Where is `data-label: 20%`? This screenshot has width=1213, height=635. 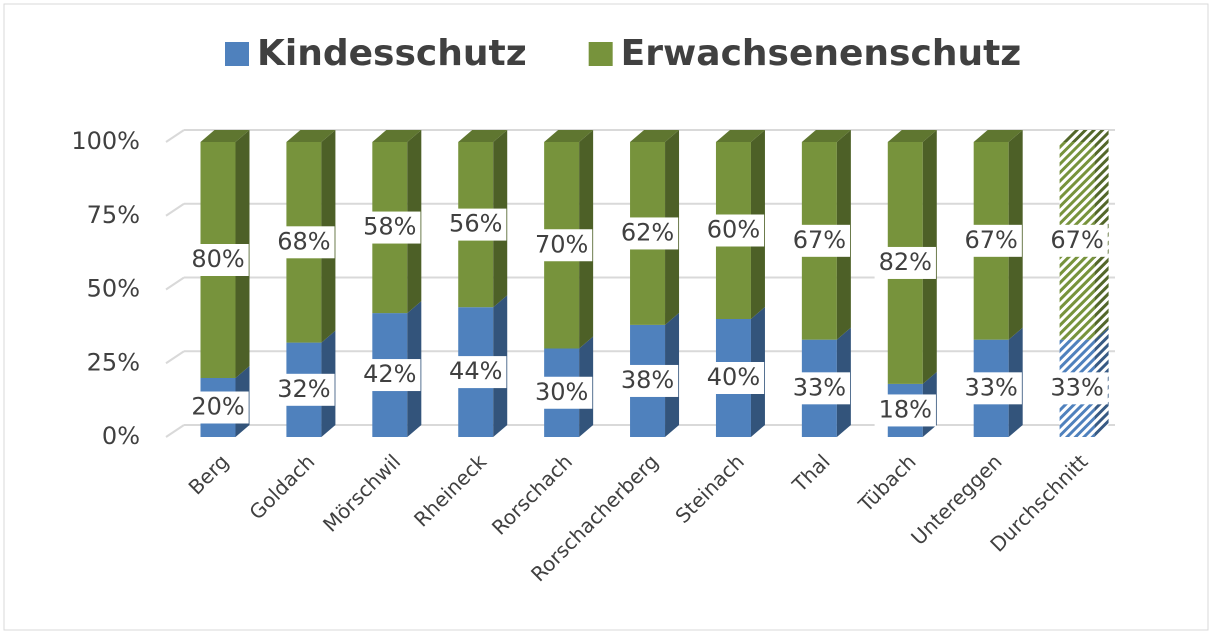
data-label: 20% is located at coordinates (217, 407).